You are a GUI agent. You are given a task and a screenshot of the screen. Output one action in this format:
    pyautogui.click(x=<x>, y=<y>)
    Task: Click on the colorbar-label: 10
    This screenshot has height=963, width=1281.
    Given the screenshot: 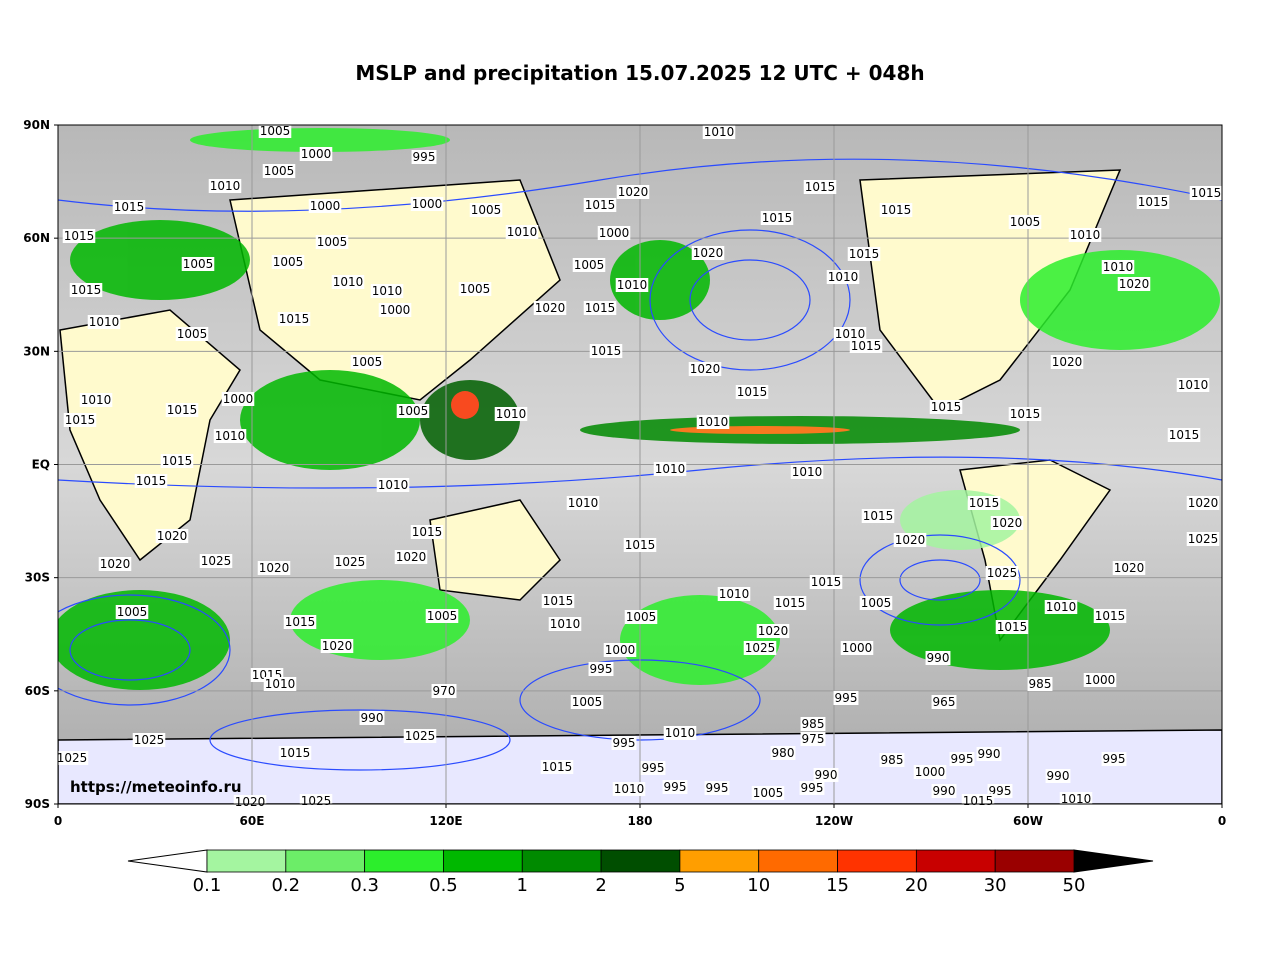 What is the action you would take?
    pyautogui.click(x=758, y=885)
    